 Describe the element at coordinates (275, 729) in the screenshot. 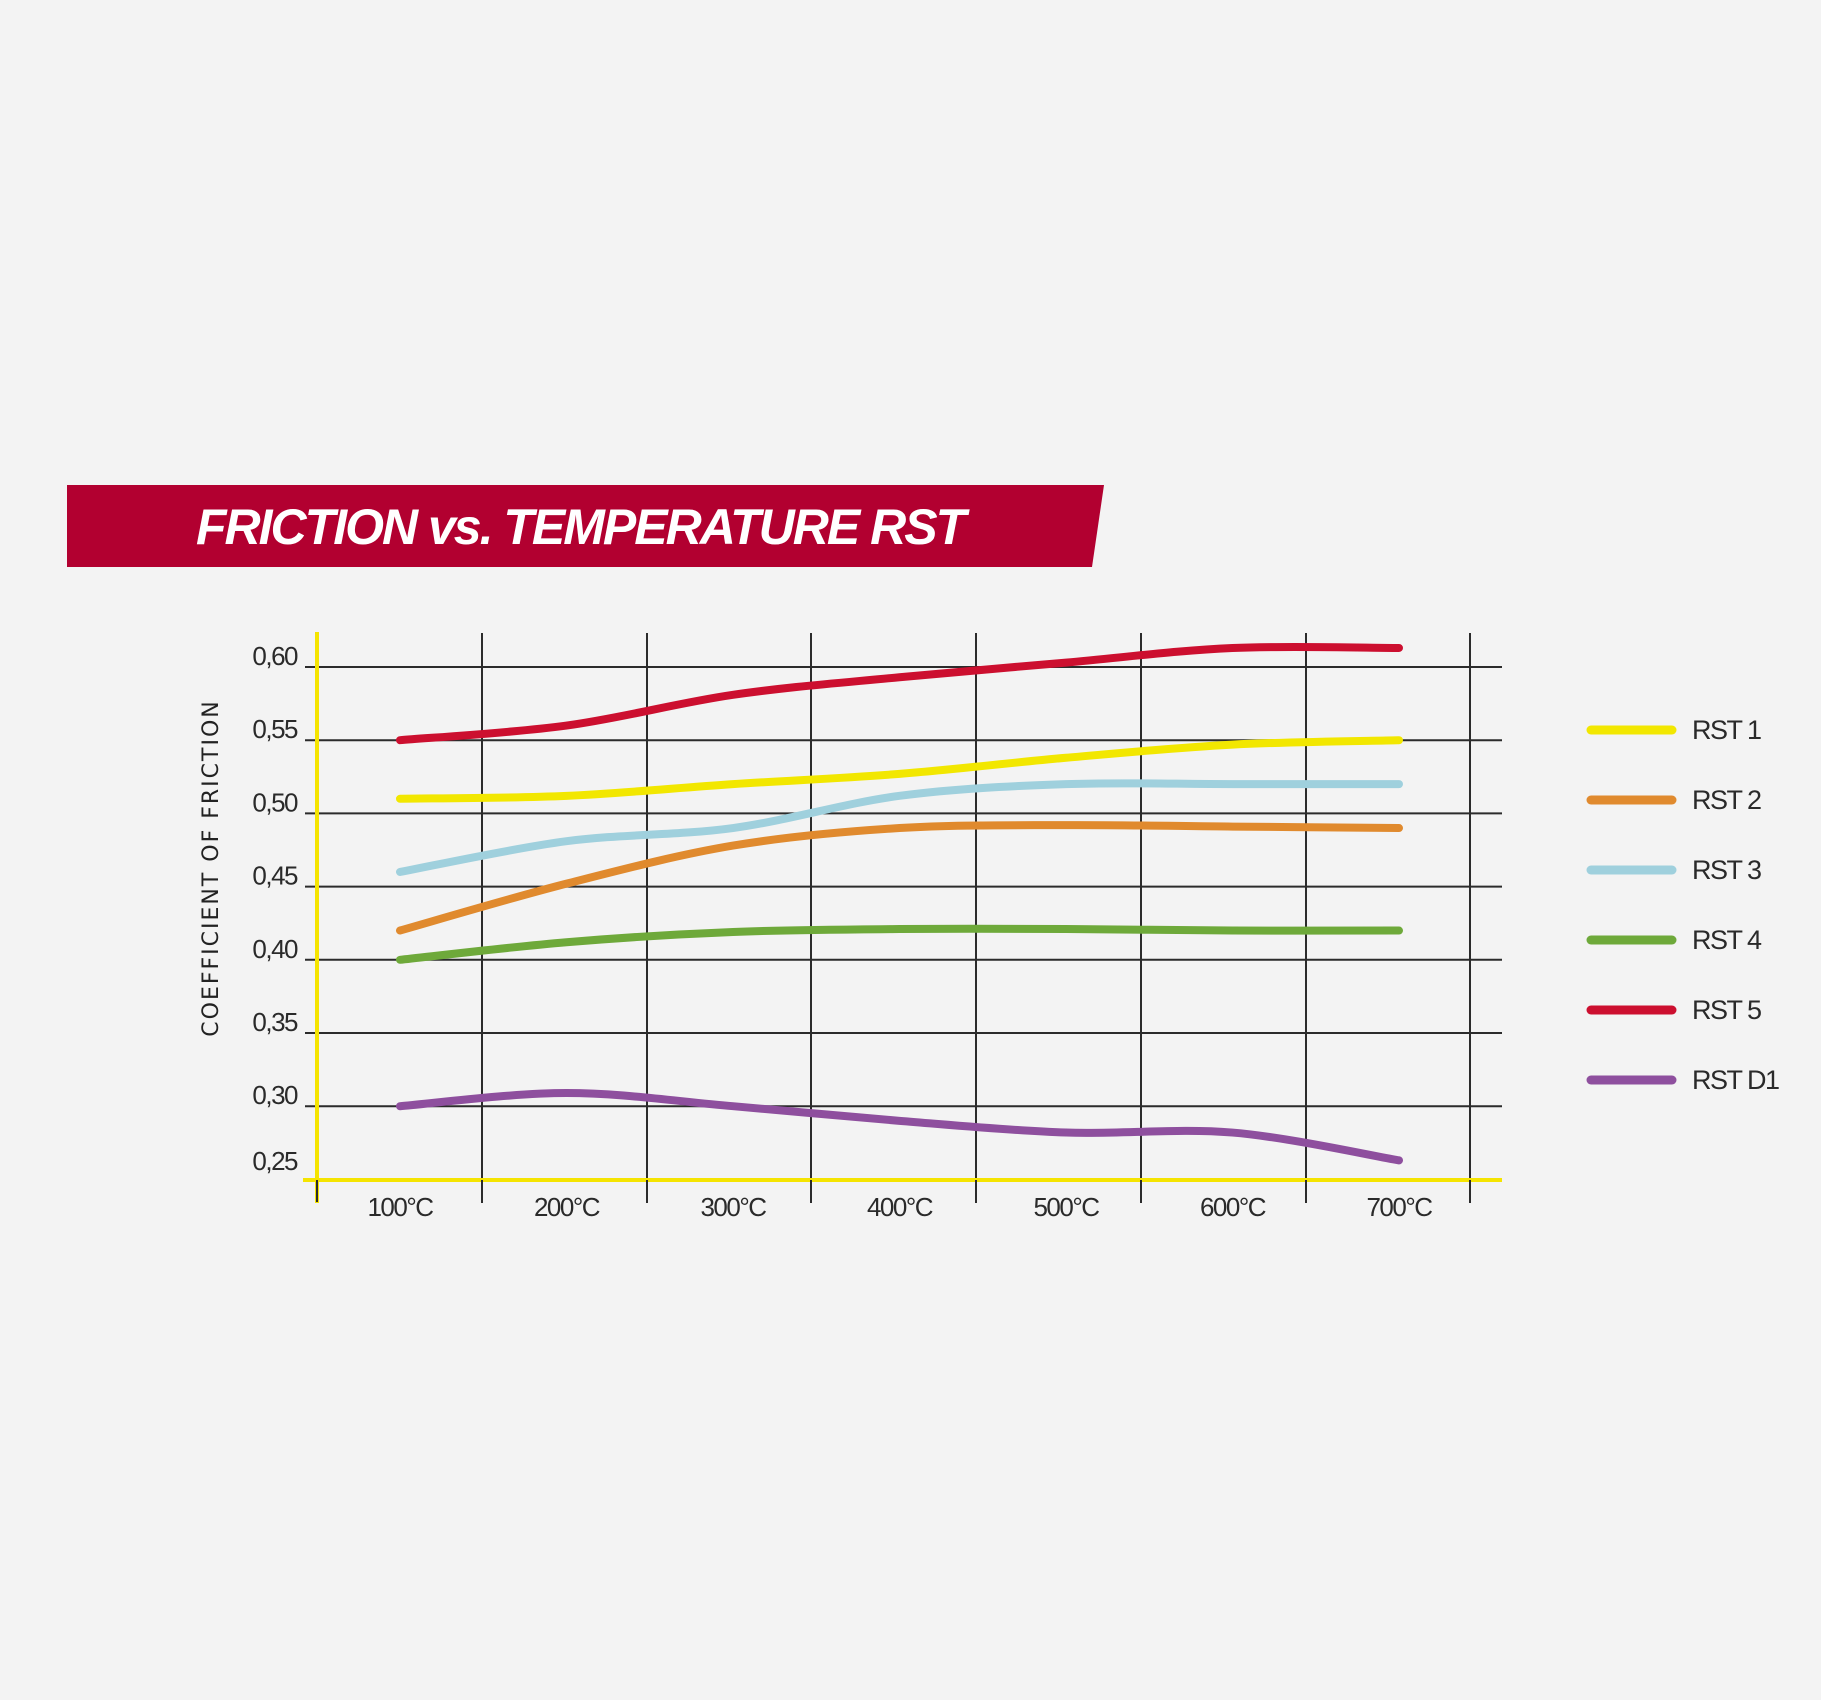

I see `y-tick-label: 0,55` at that location.